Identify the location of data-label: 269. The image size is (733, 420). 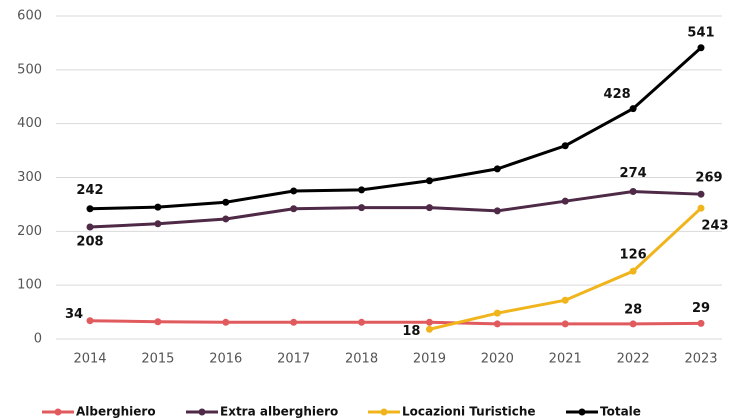
(708, 178).